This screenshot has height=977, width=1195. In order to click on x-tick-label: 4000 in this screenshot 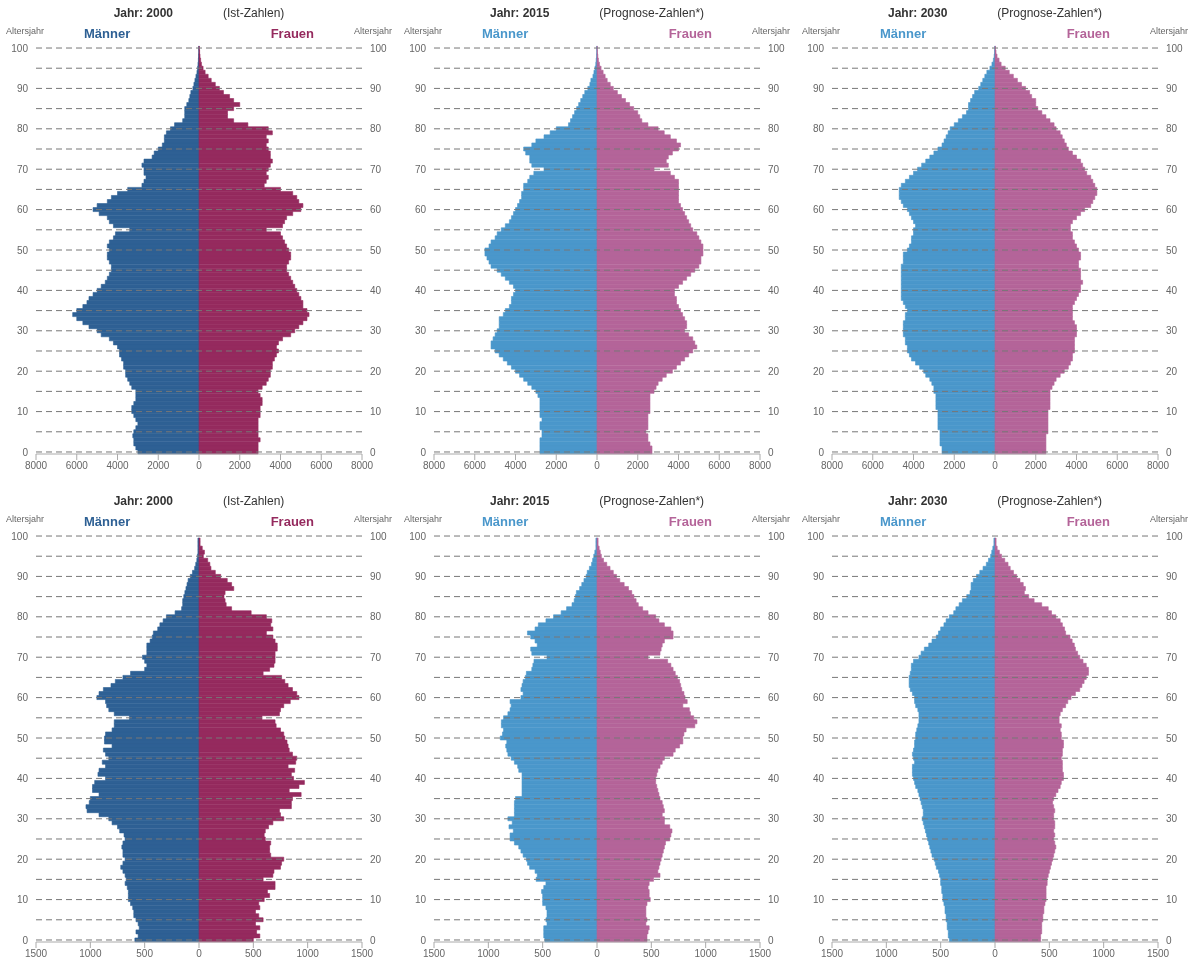, I will do `click(1077, 466)`.